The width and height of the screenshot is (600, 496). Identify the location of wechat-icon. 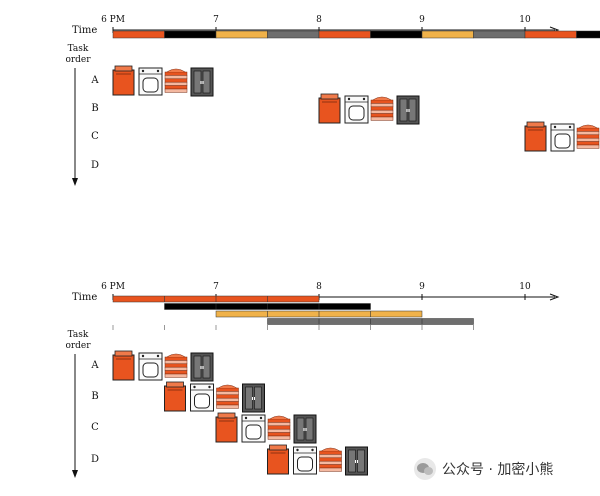
(425, 469).